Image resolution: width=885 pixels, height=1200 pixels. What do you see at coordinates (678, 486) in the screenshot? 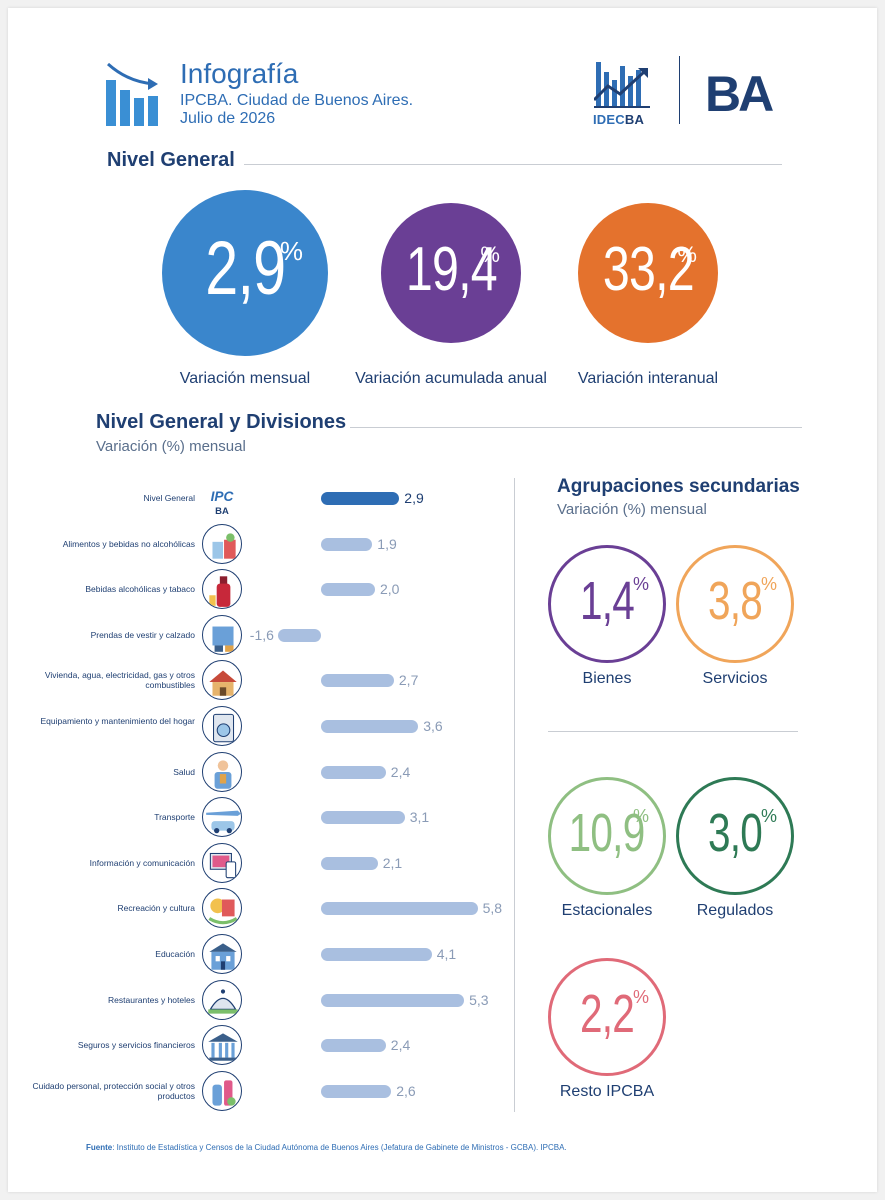
I see `secundarias-title: Agrupaciones secundarias` at bounding box center [678, 486].